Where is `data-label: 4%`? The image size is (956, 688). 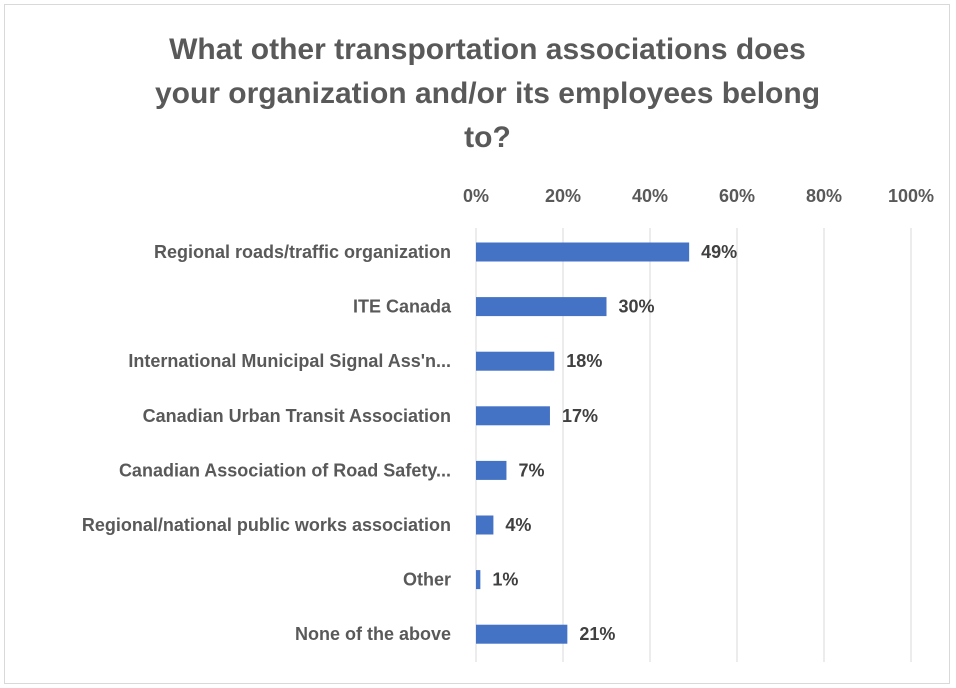 data-label: 4% is located at coordinates (518, 525).